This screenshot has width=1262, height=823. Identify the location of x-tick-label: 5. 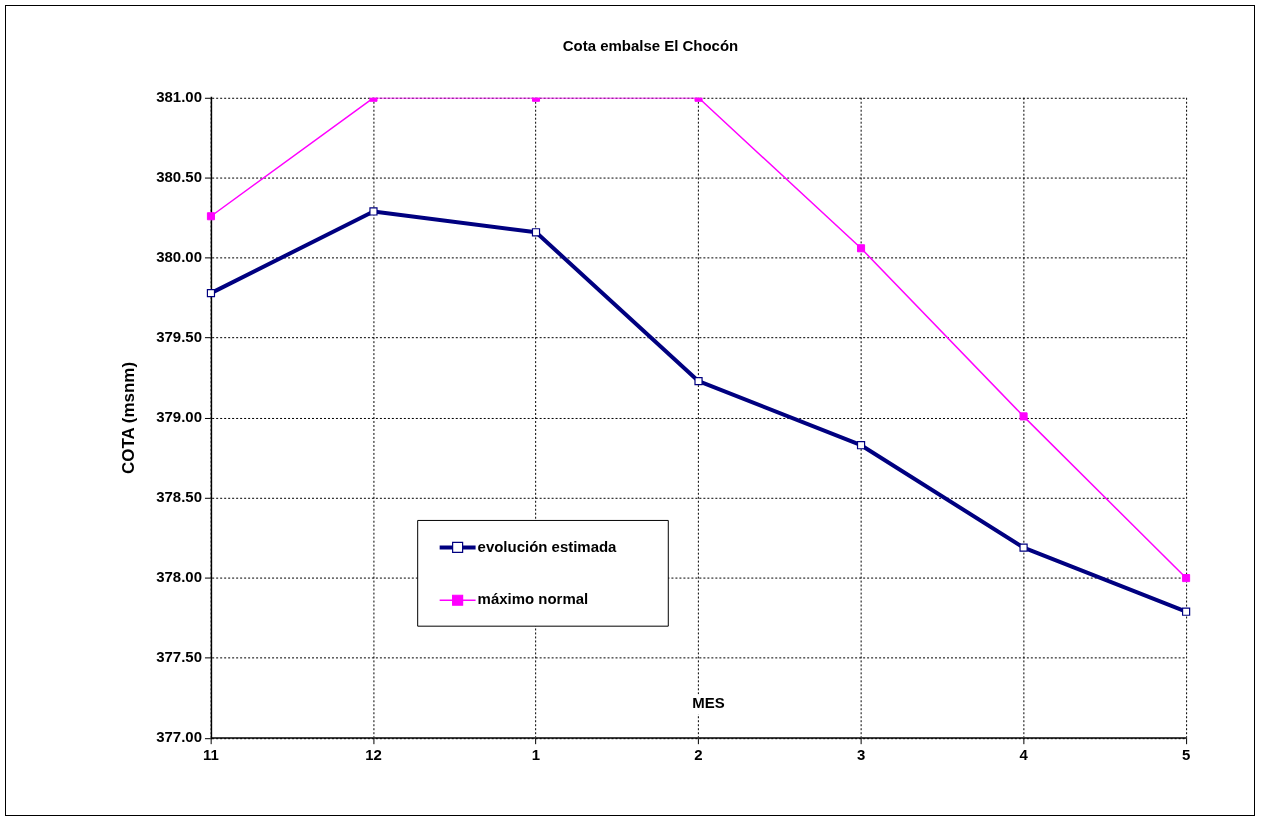
(1186, 755).